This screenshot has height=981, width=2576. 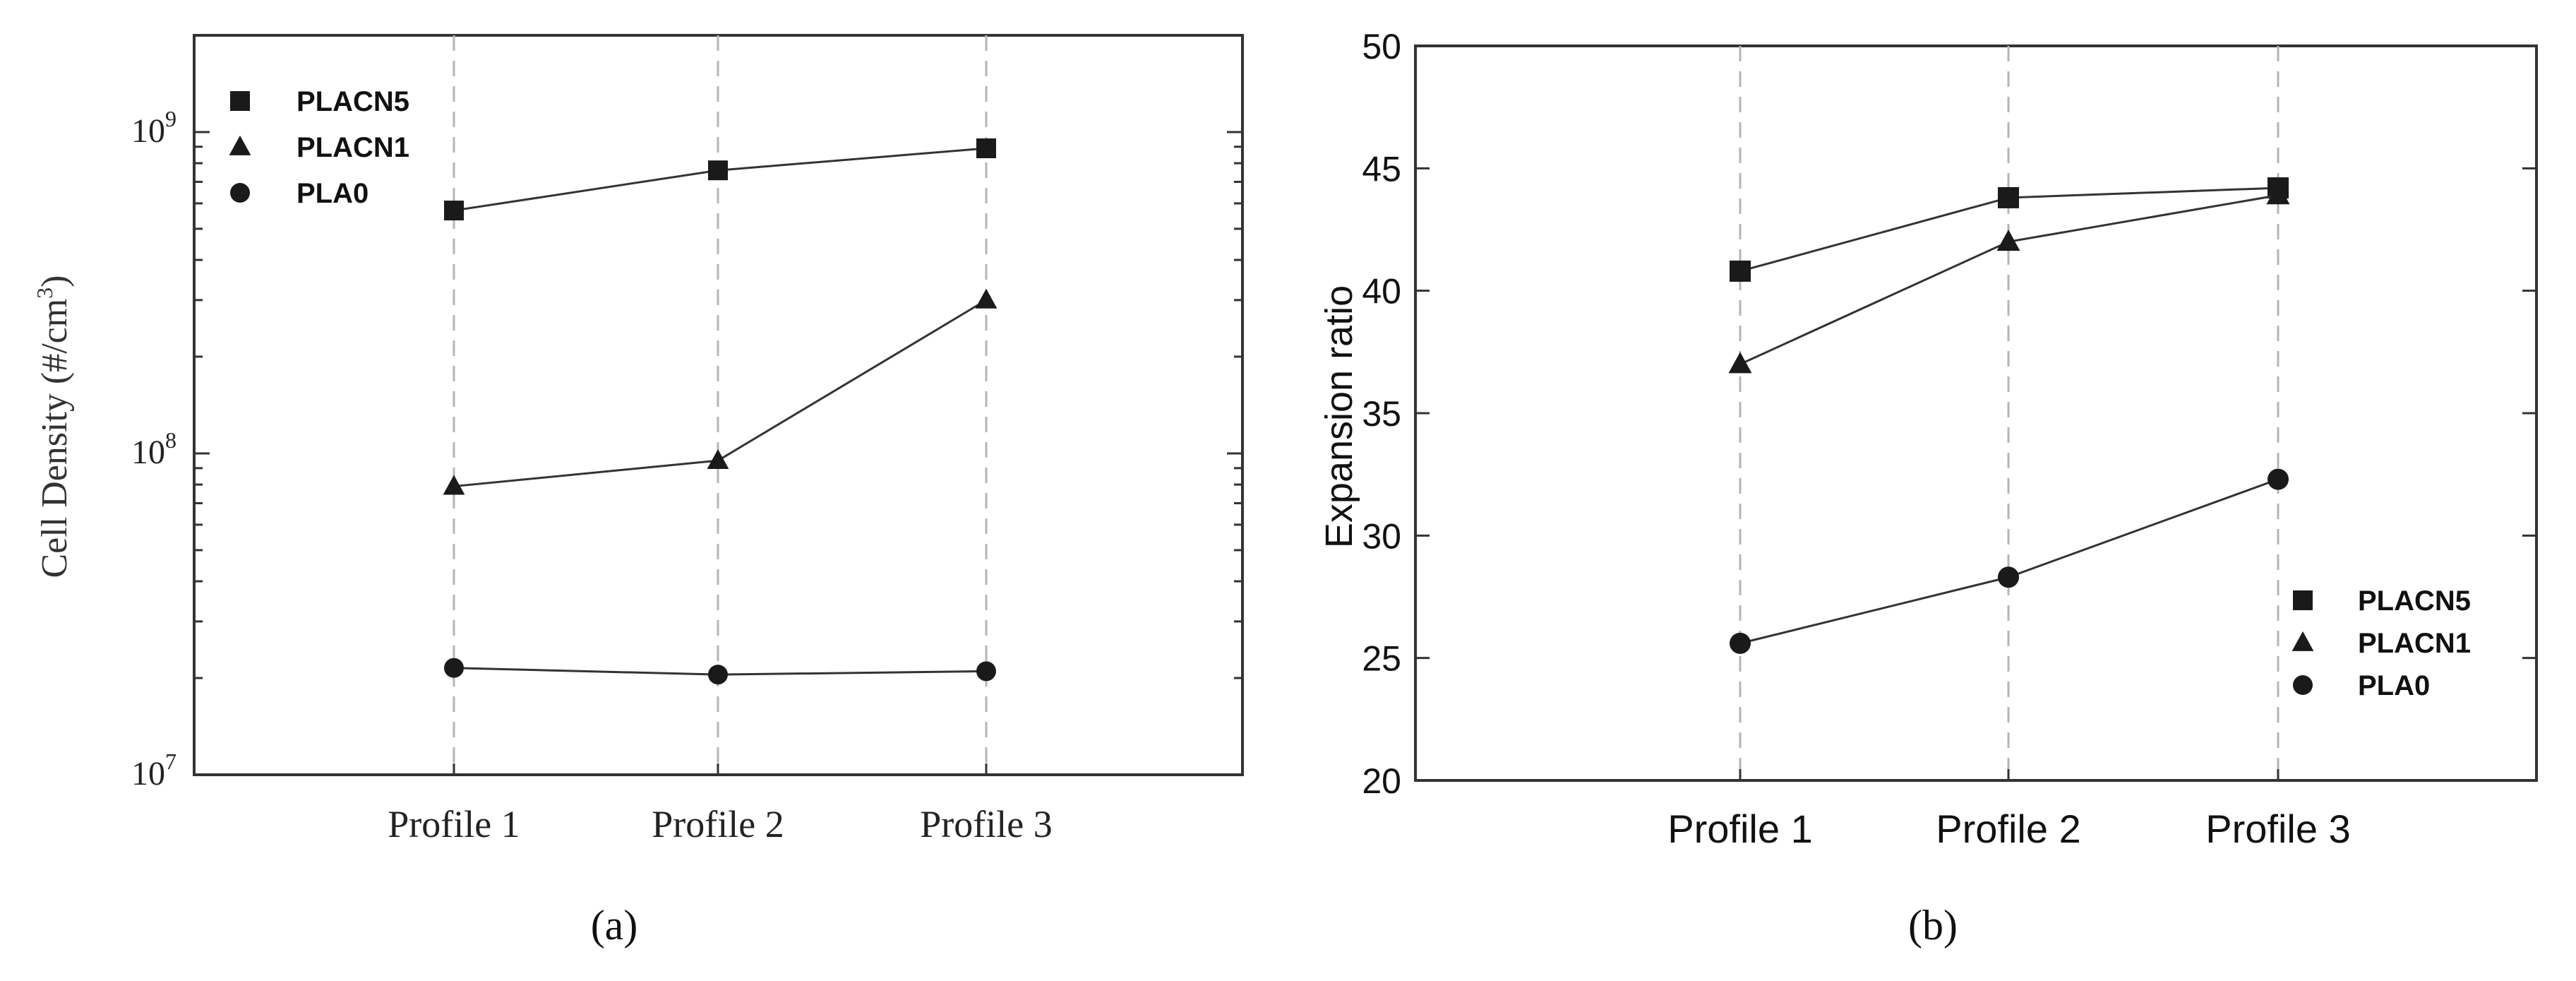 I want to click on series-a, so click(x=720, y=412).